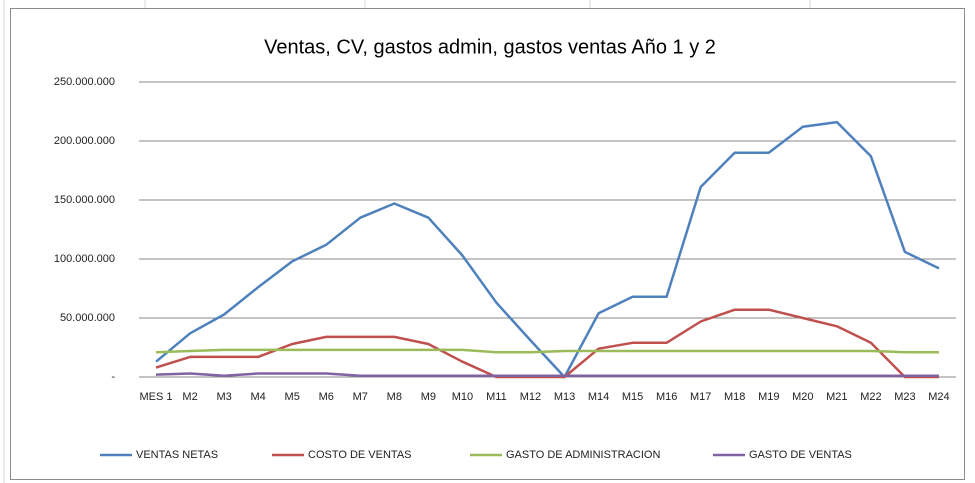  I want to click on x-tick-label: M11, so click(496, 397).